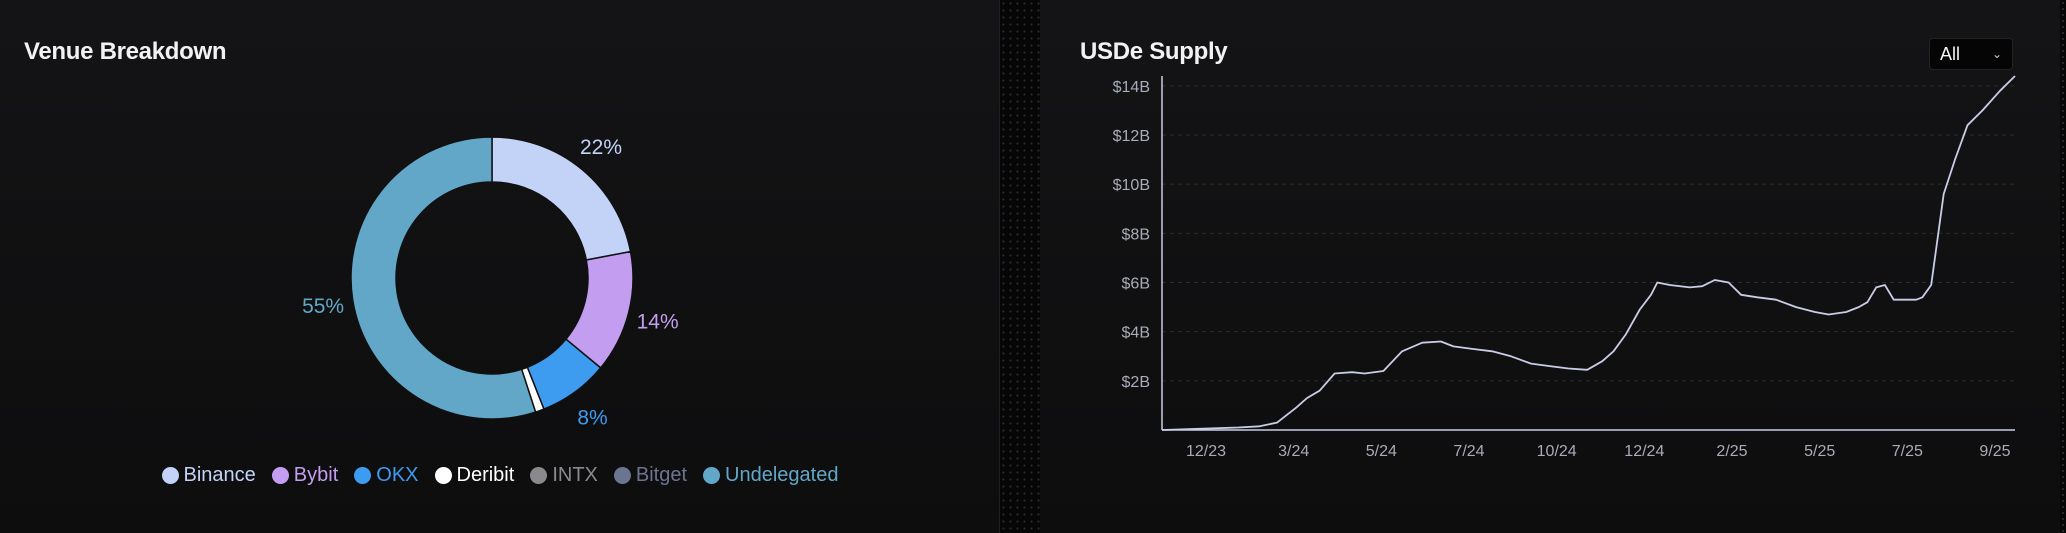 This screenshot has width=2066, height=533. I want to click on x-tick-label: 5/24, so click(1381, 451).